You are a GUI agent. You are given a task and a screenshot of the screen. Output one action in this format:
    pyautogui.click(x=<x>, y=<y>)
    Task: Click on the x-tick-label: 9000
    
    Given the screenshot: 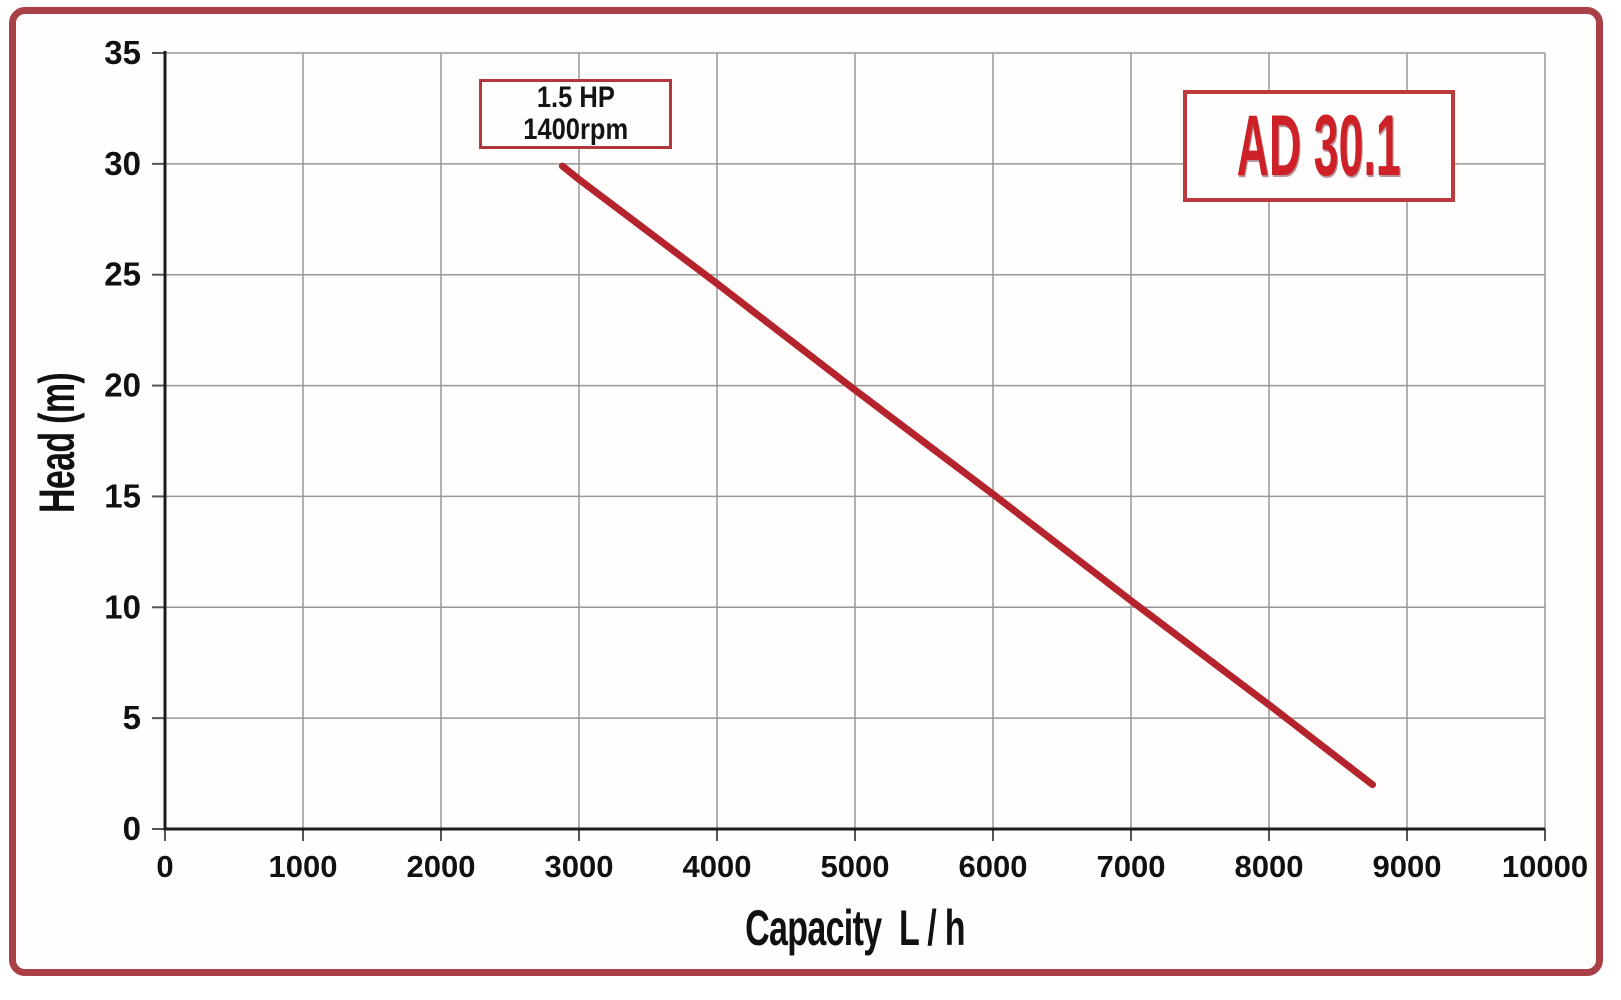 What is the action you would take?
    pyautogui.click(x=1407, y=866)
    